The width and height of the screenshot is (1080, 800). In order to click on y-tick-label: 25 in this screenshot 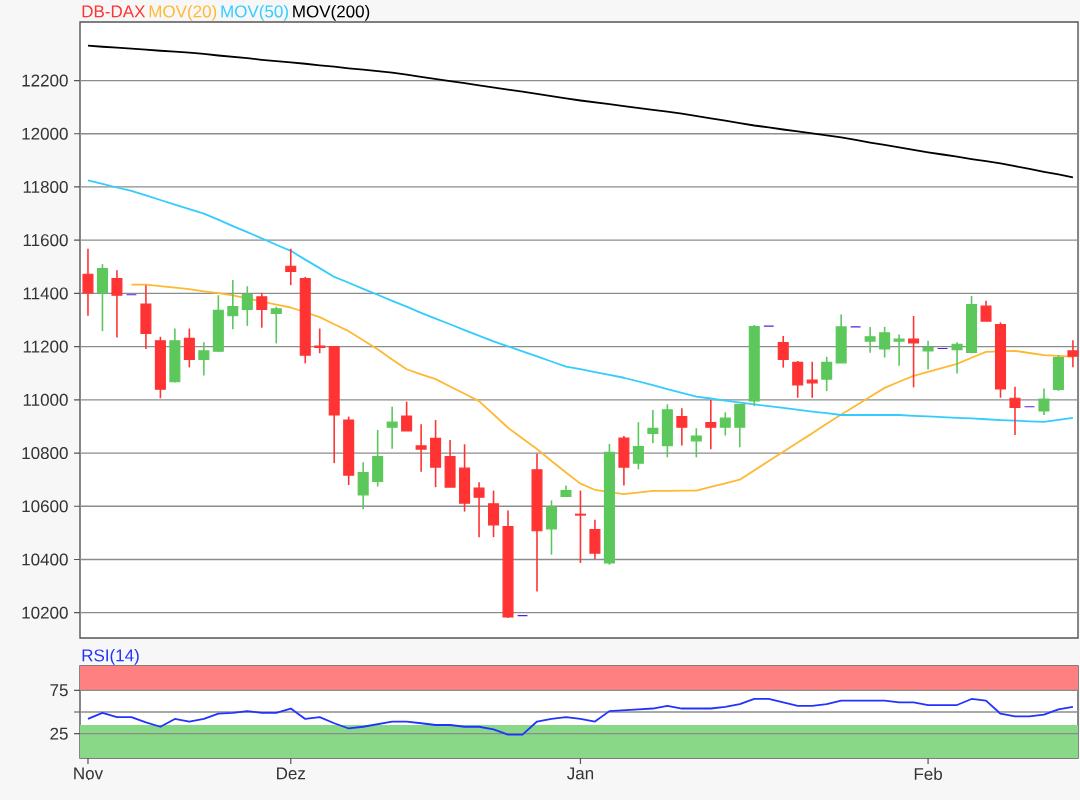, I will do `click(59, 733)`.